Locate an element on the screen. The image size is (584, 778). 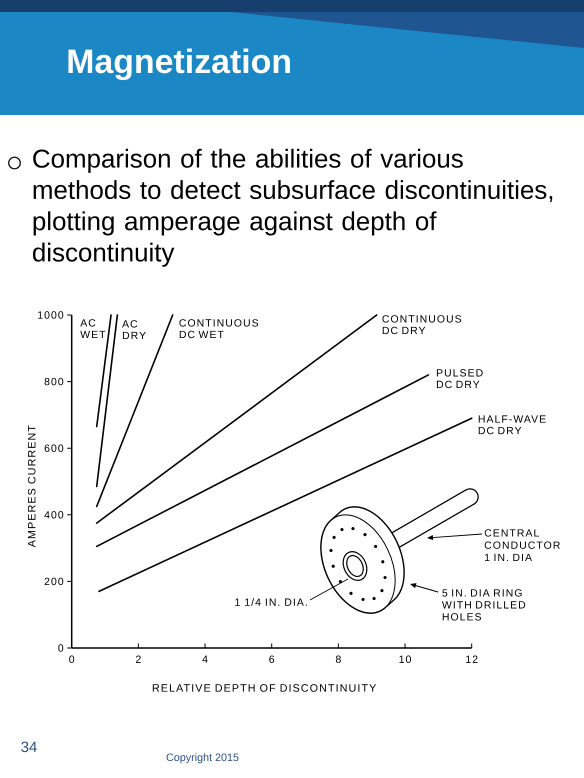
y-tick-label: 200 is located at coordinates (54, 582).